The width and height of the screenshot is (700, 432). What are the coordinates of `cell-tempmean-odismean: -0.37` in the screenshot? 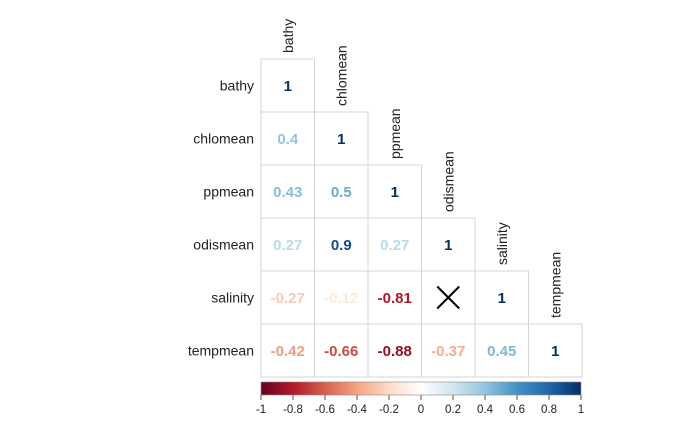 It's located at (448, 350).